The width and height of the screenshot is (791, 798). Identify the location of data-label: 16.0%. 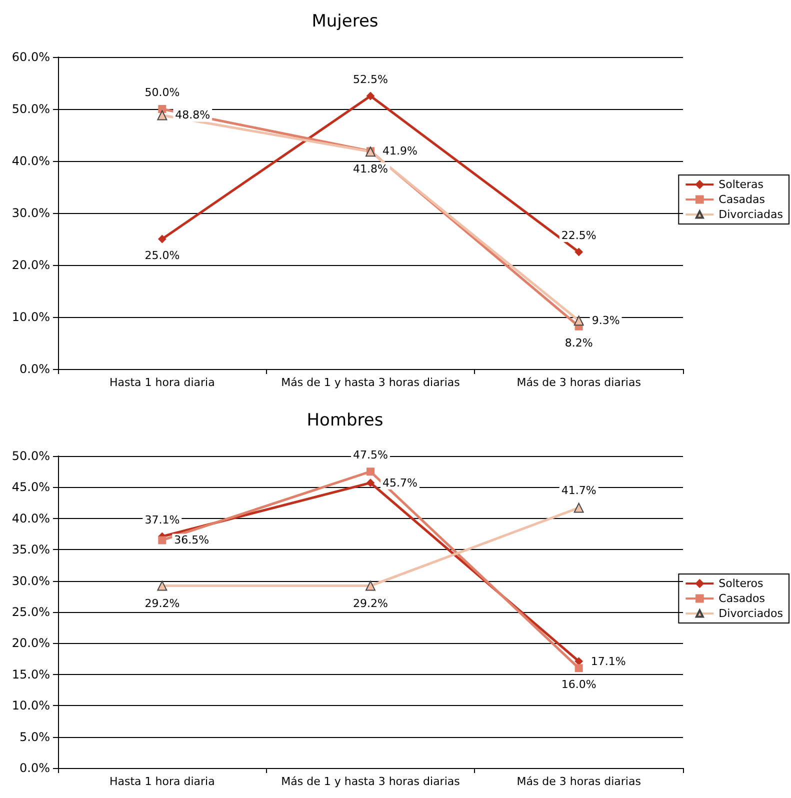
(578, 685).